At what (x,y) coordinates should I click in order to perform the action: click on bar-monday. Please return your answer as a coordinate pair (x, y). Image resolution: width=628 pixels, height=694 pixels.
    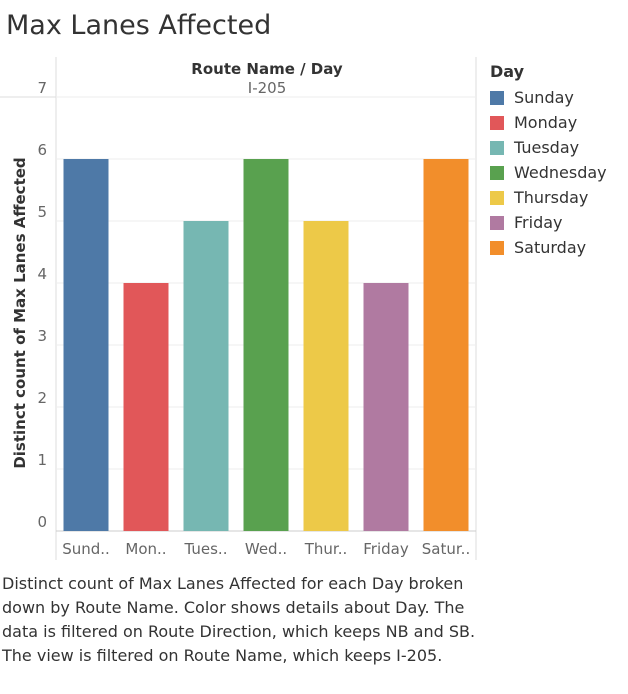
    Looking at the image, I should click on (146, 407).